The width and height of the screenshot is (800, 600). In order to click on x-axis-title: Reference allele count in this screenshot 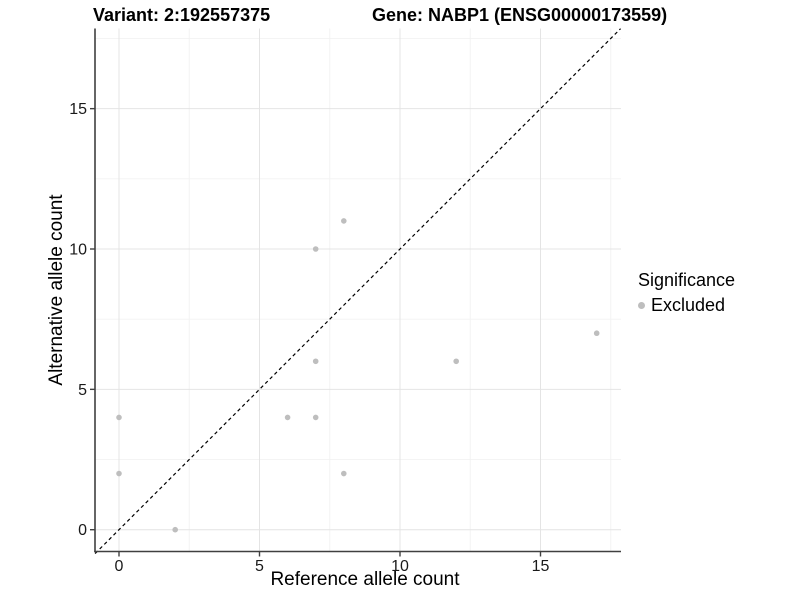, I will do `click(365, 579)`.